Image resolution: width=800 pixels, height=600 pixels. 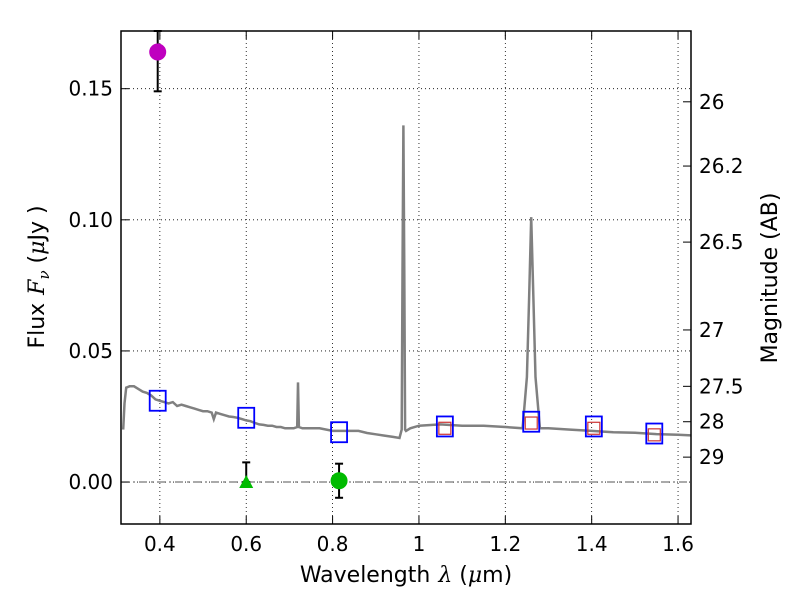 What do you see at coordinates (246, 544) in the screenshot?
I see `x-tick-label: 0.6` at bounding box center [246, 544].